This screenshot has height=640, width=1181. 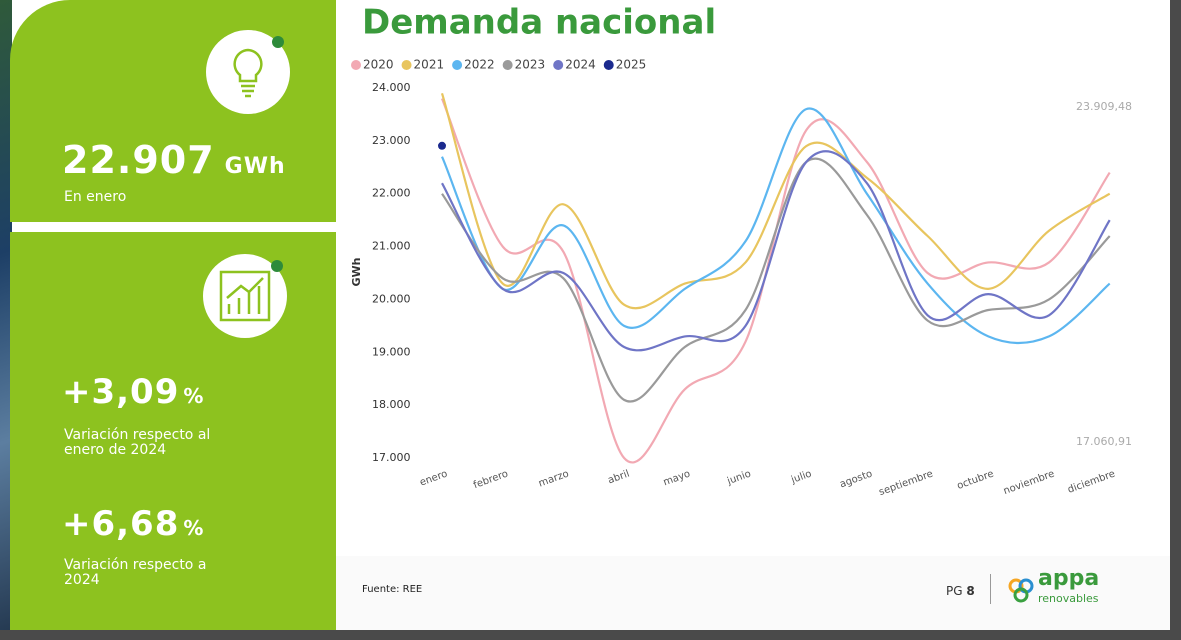 I want to click on x-tick-label: septiembre, so click(x=906, y=483).